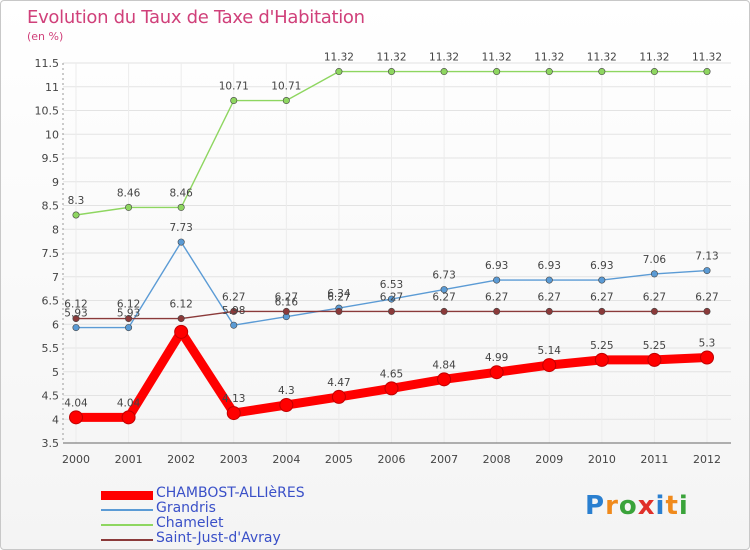 The image size is (750, 550). Describe the element at coordinates (549, 459) in the screenshot. I see `x-tick-label: 2009` at that location.